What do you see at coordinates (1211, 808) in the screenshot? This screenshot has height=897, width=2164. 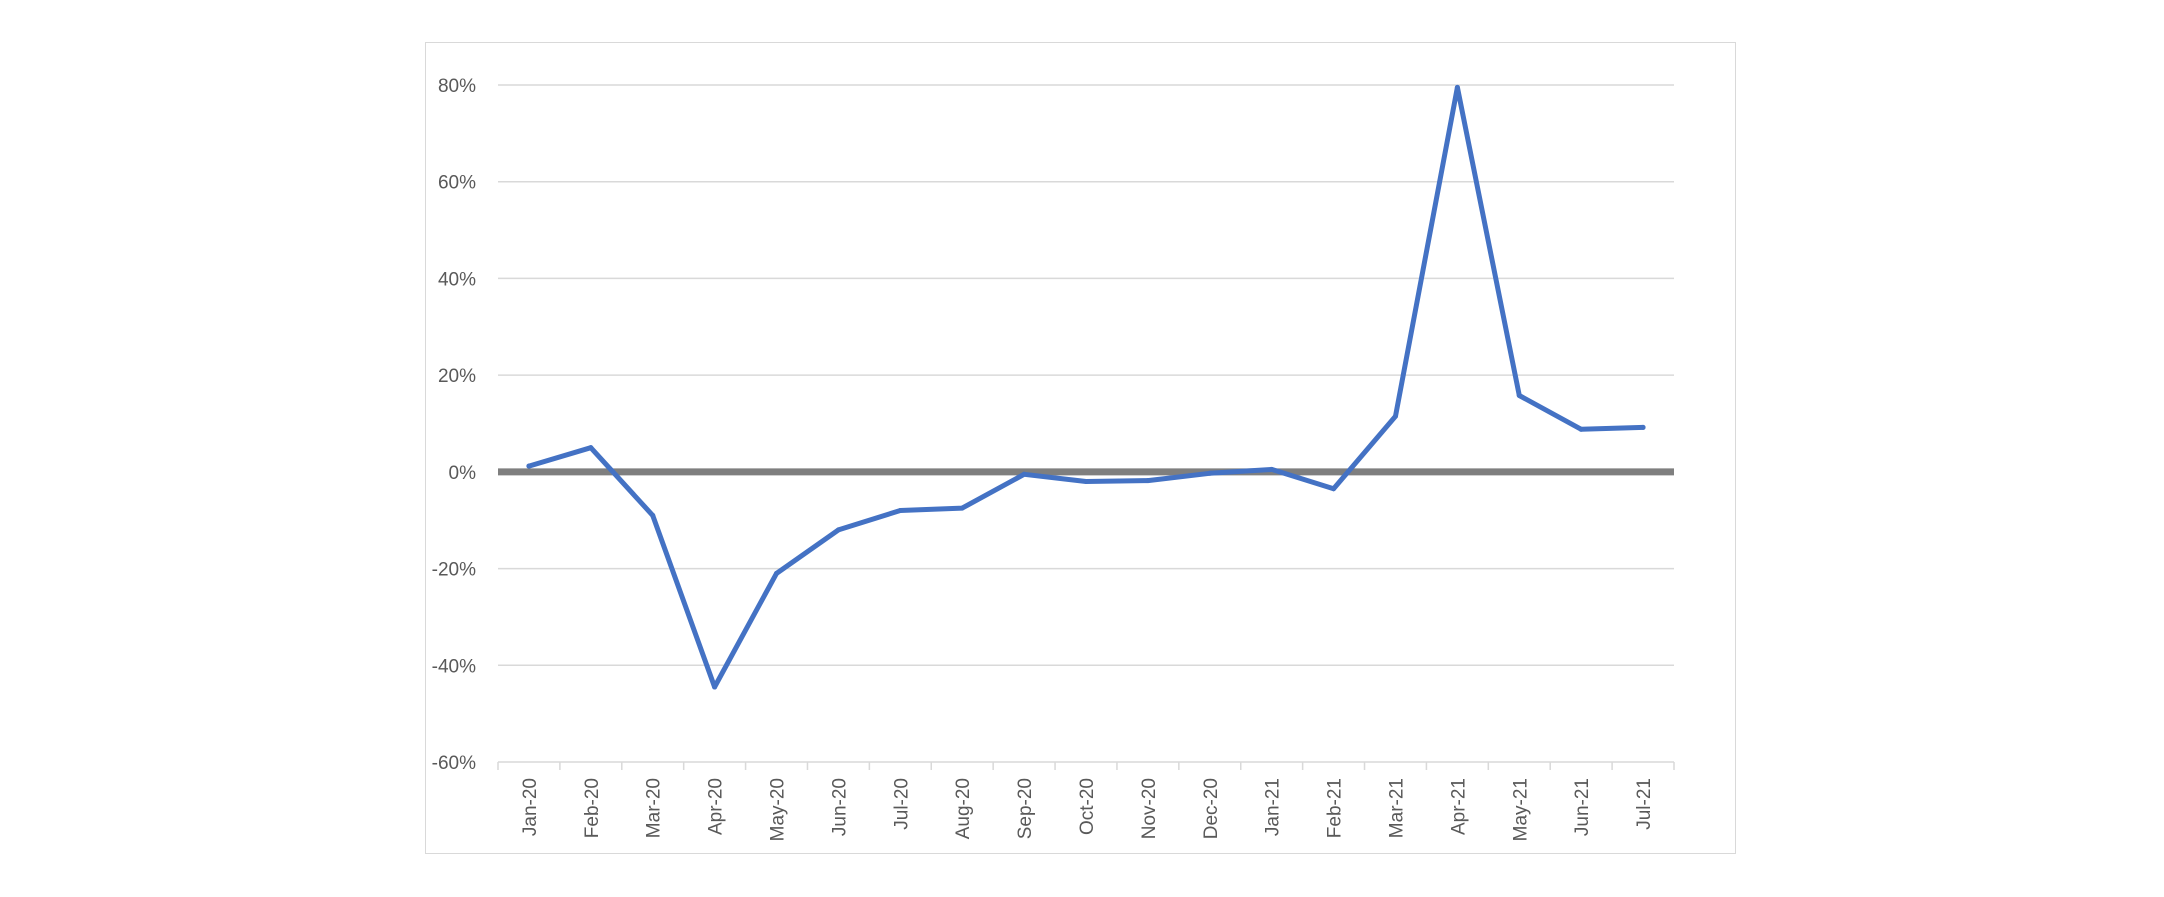 I see `x-tick-label: Dec-20` at bounding box center [1211, 808].